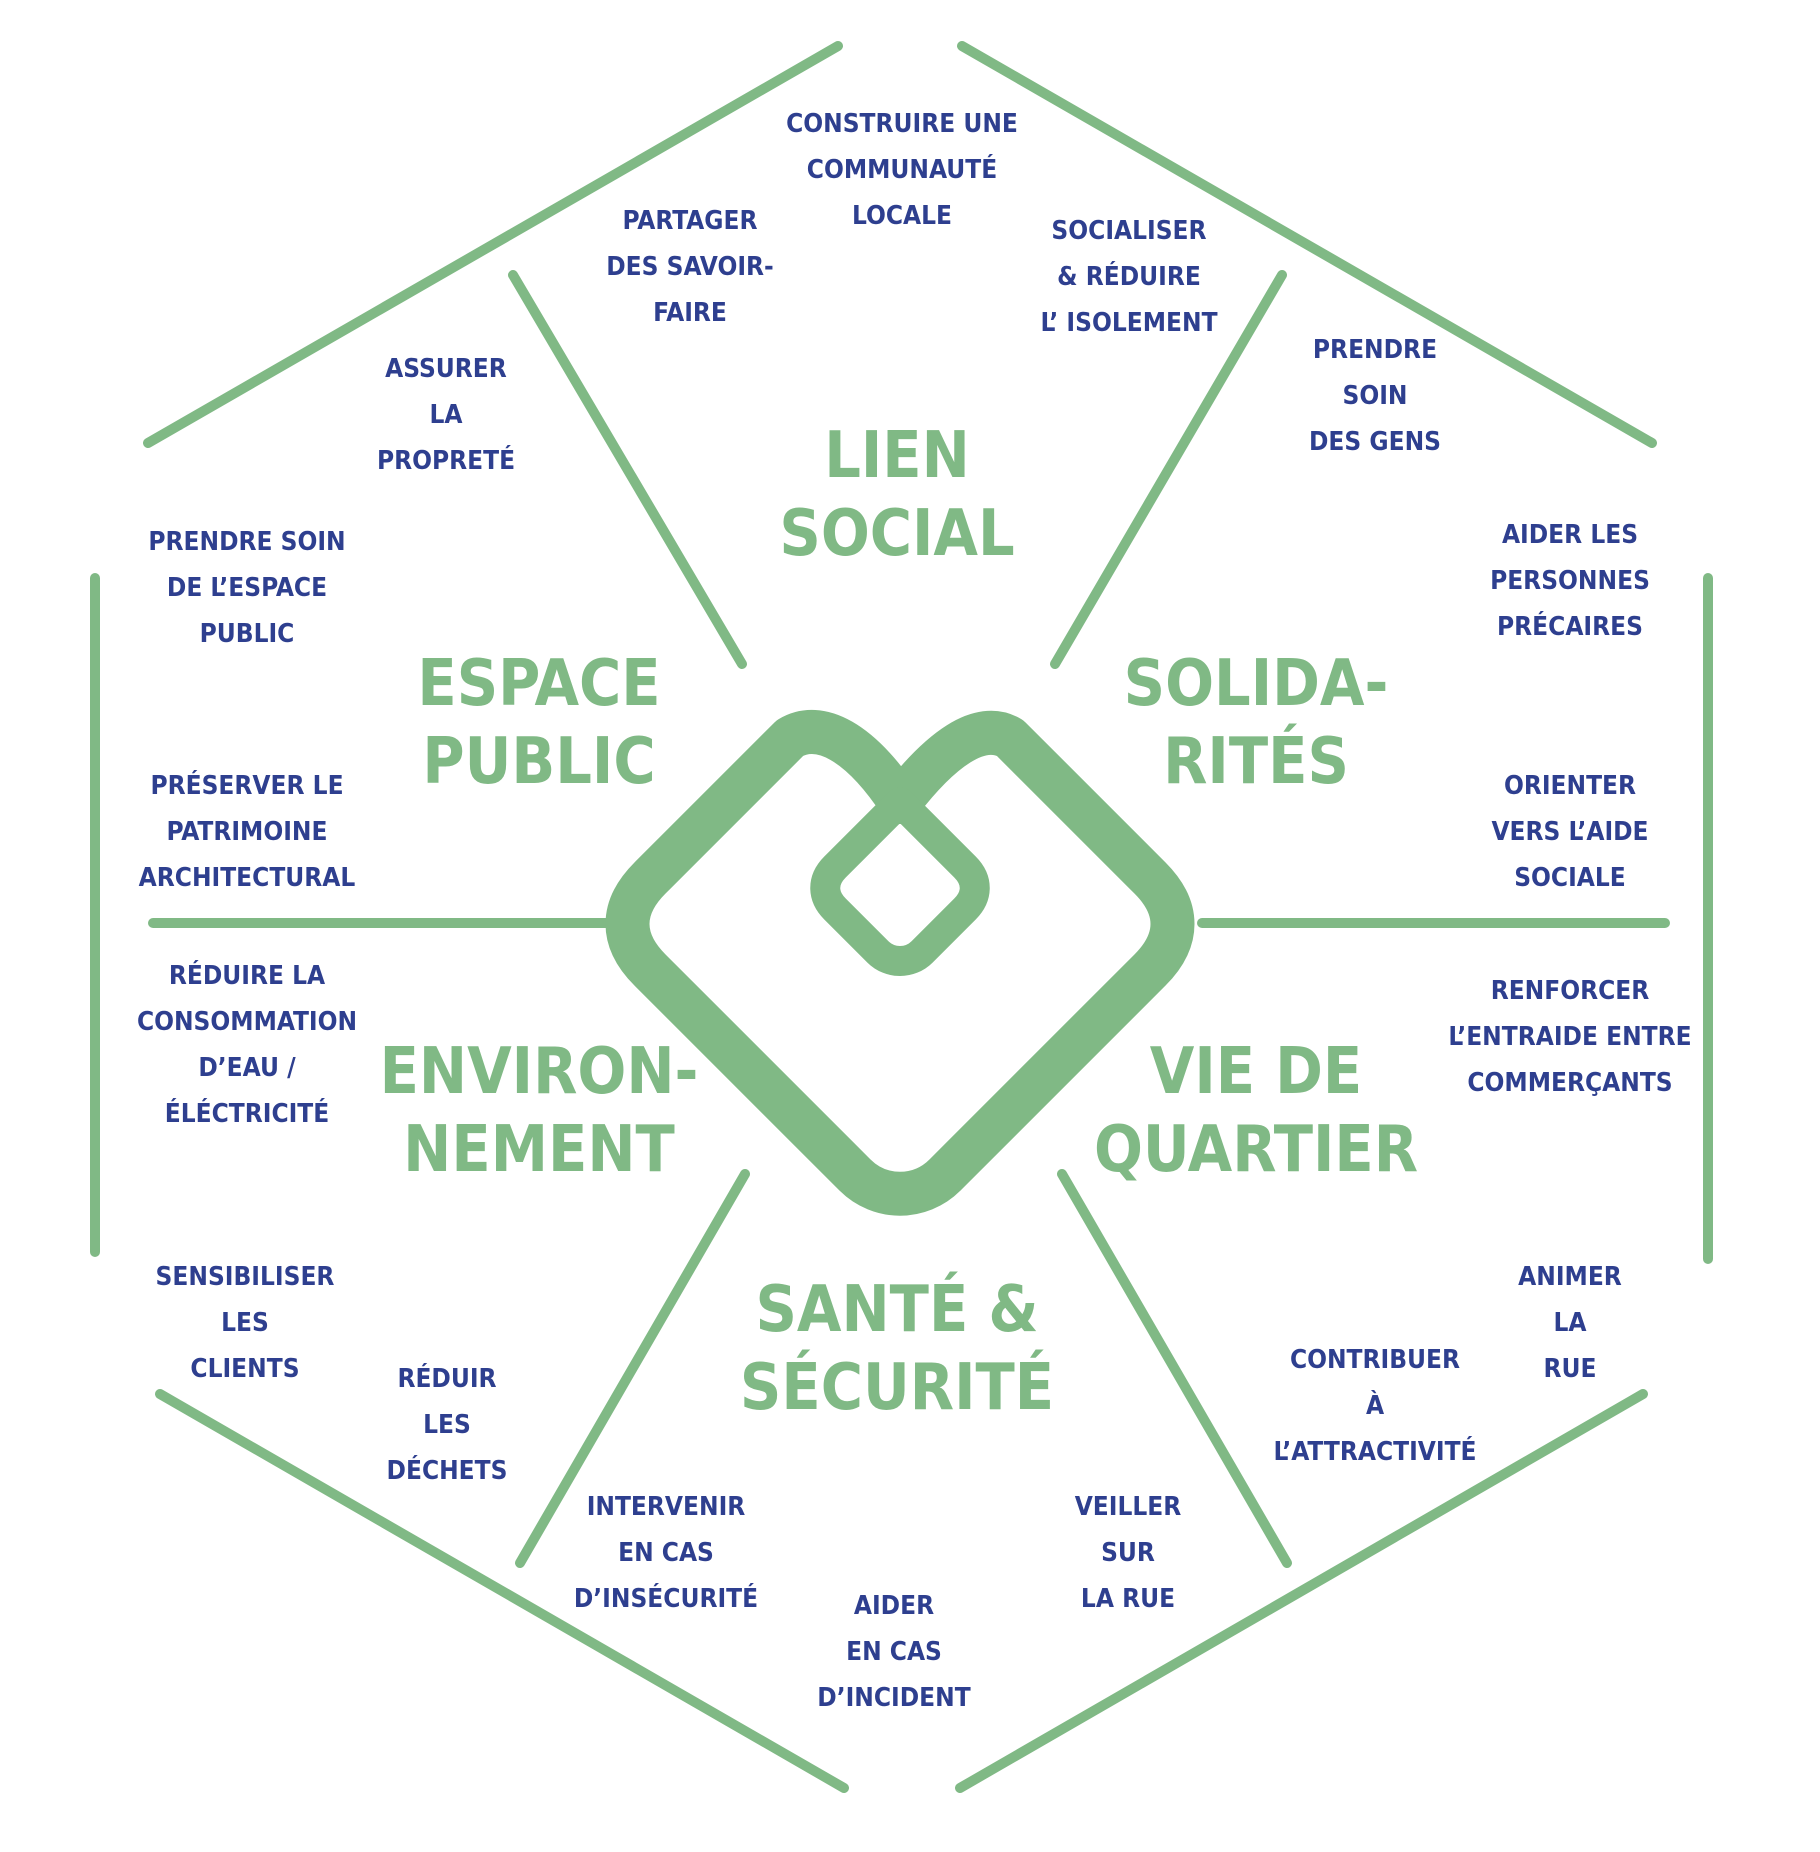  What do you see at coordinates (627, 469) in the screenshot?
I see `divider-upper-left` at bounding box center [627, 469].